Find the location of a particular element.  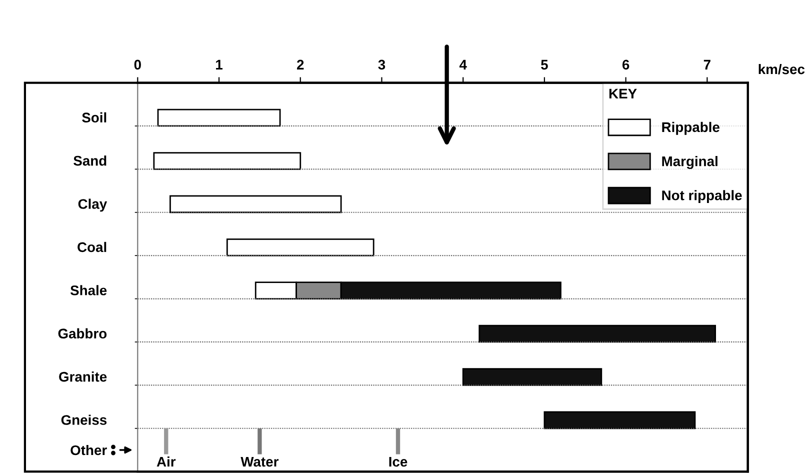

y-tick-label: Other is located at coordinates (88, 450).